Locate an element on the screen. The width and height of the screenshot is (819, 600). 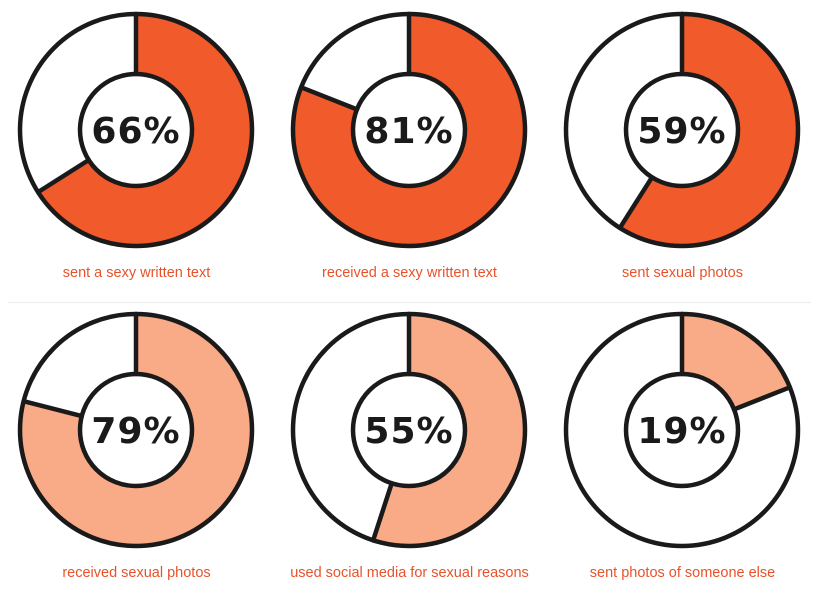
chart-caption: used social media for sexual reasons is located at coordinates (409, 573).